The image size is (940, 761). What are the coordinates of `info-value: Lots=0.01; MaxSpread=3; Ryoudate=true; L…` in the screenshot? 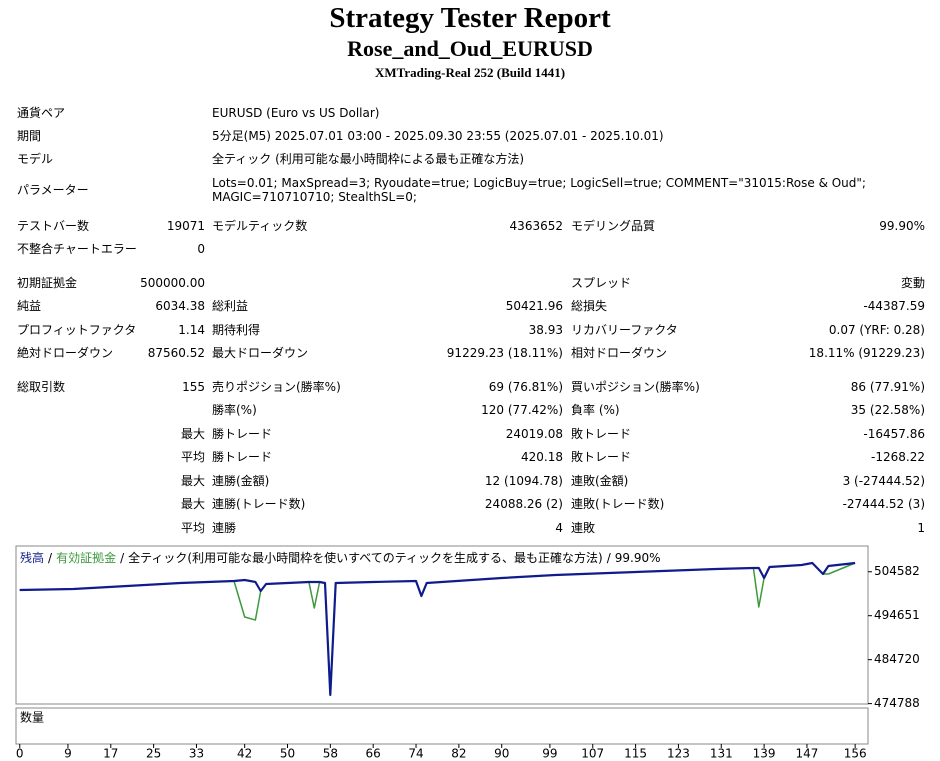 It's located at (539, 190).